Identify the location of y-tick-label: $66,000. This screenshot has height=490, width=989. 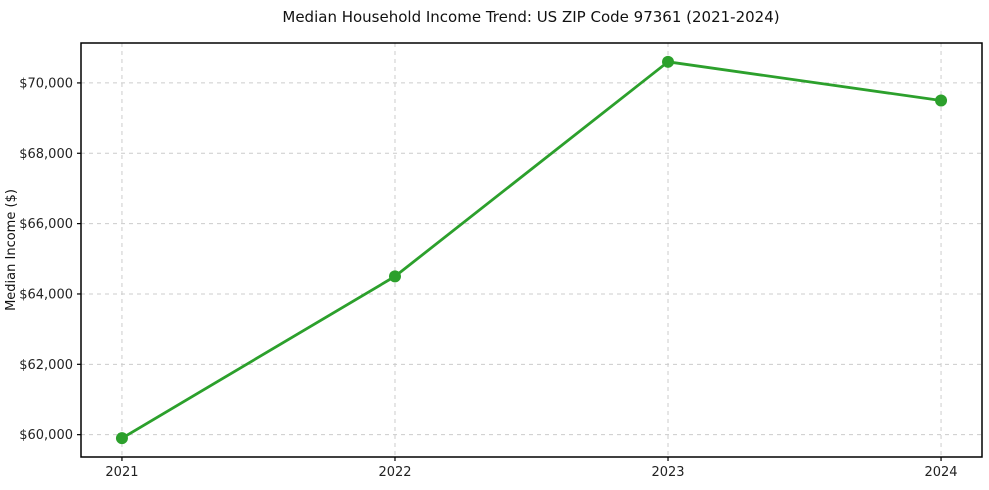
(46, 224).